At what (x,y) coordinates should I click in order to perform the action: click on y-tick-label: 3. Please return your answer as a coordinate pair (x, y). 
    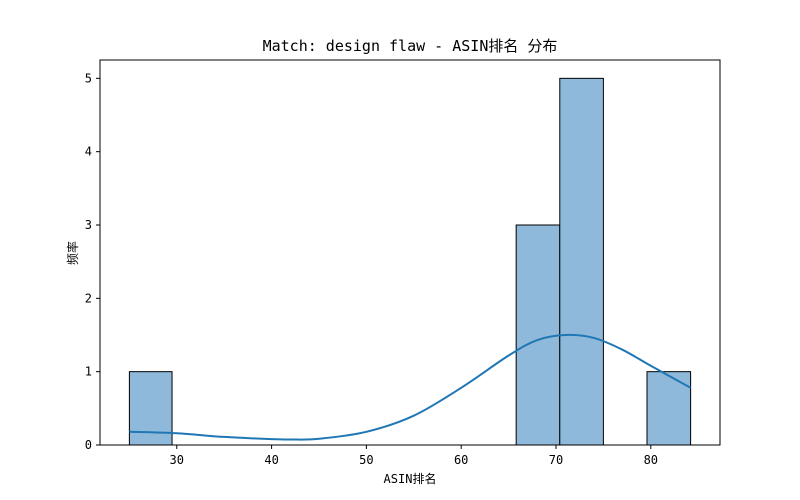
    Looking at the image, I should click on (88, 225).